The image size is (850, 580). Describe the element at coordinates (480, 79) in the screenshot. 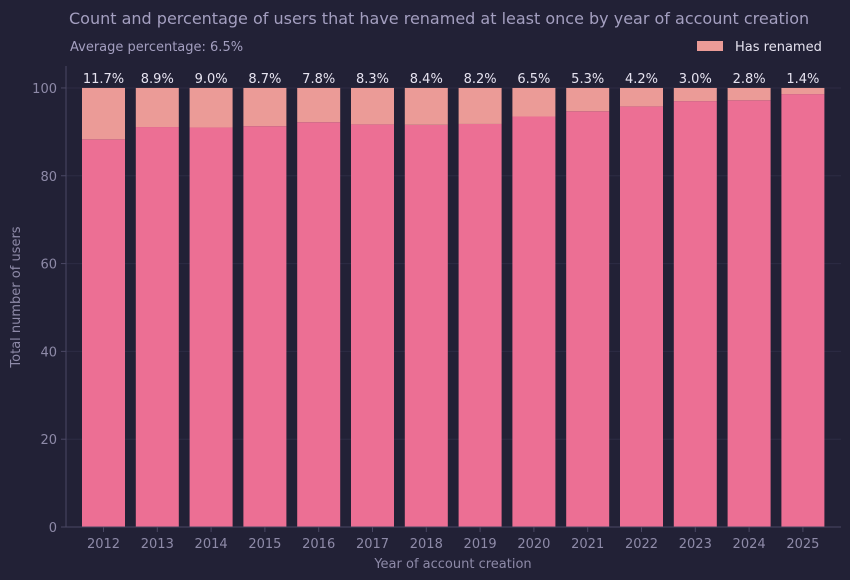

I see `bar-data-label: 8.2%` at that location.